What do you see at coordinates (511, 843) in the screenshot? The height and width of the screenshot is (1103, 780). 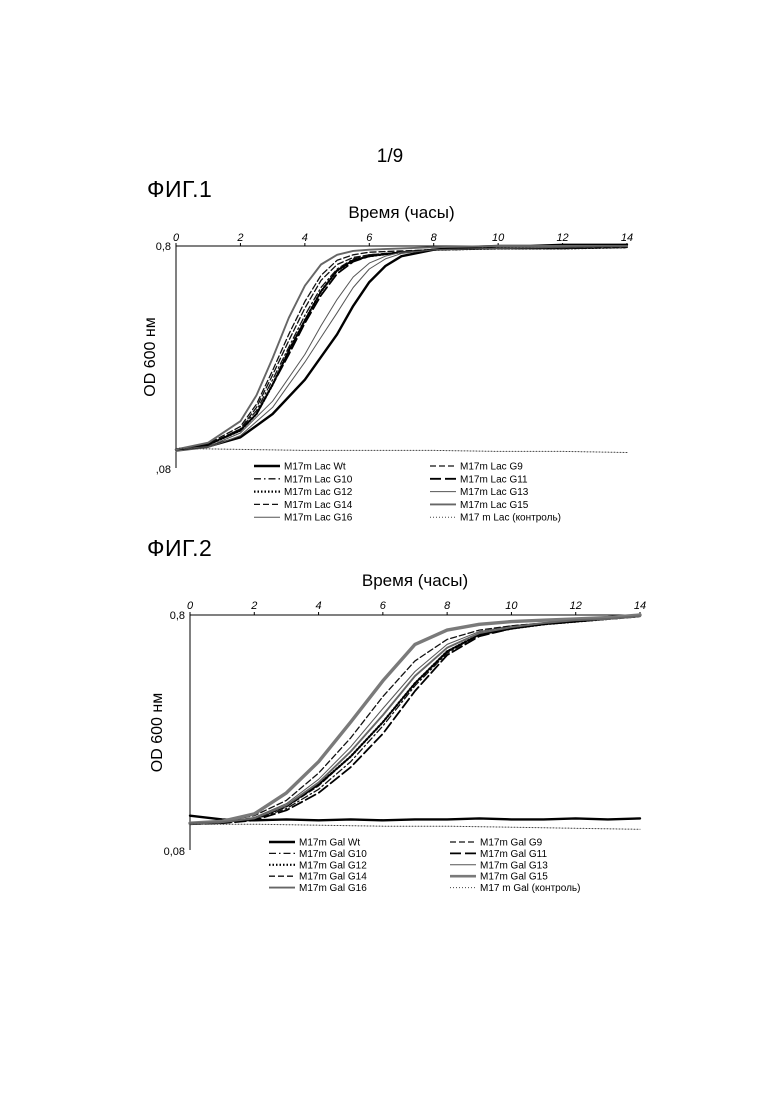 I see `legend-entry-label: M17m Gal G9` at bounding box center [511, 843].